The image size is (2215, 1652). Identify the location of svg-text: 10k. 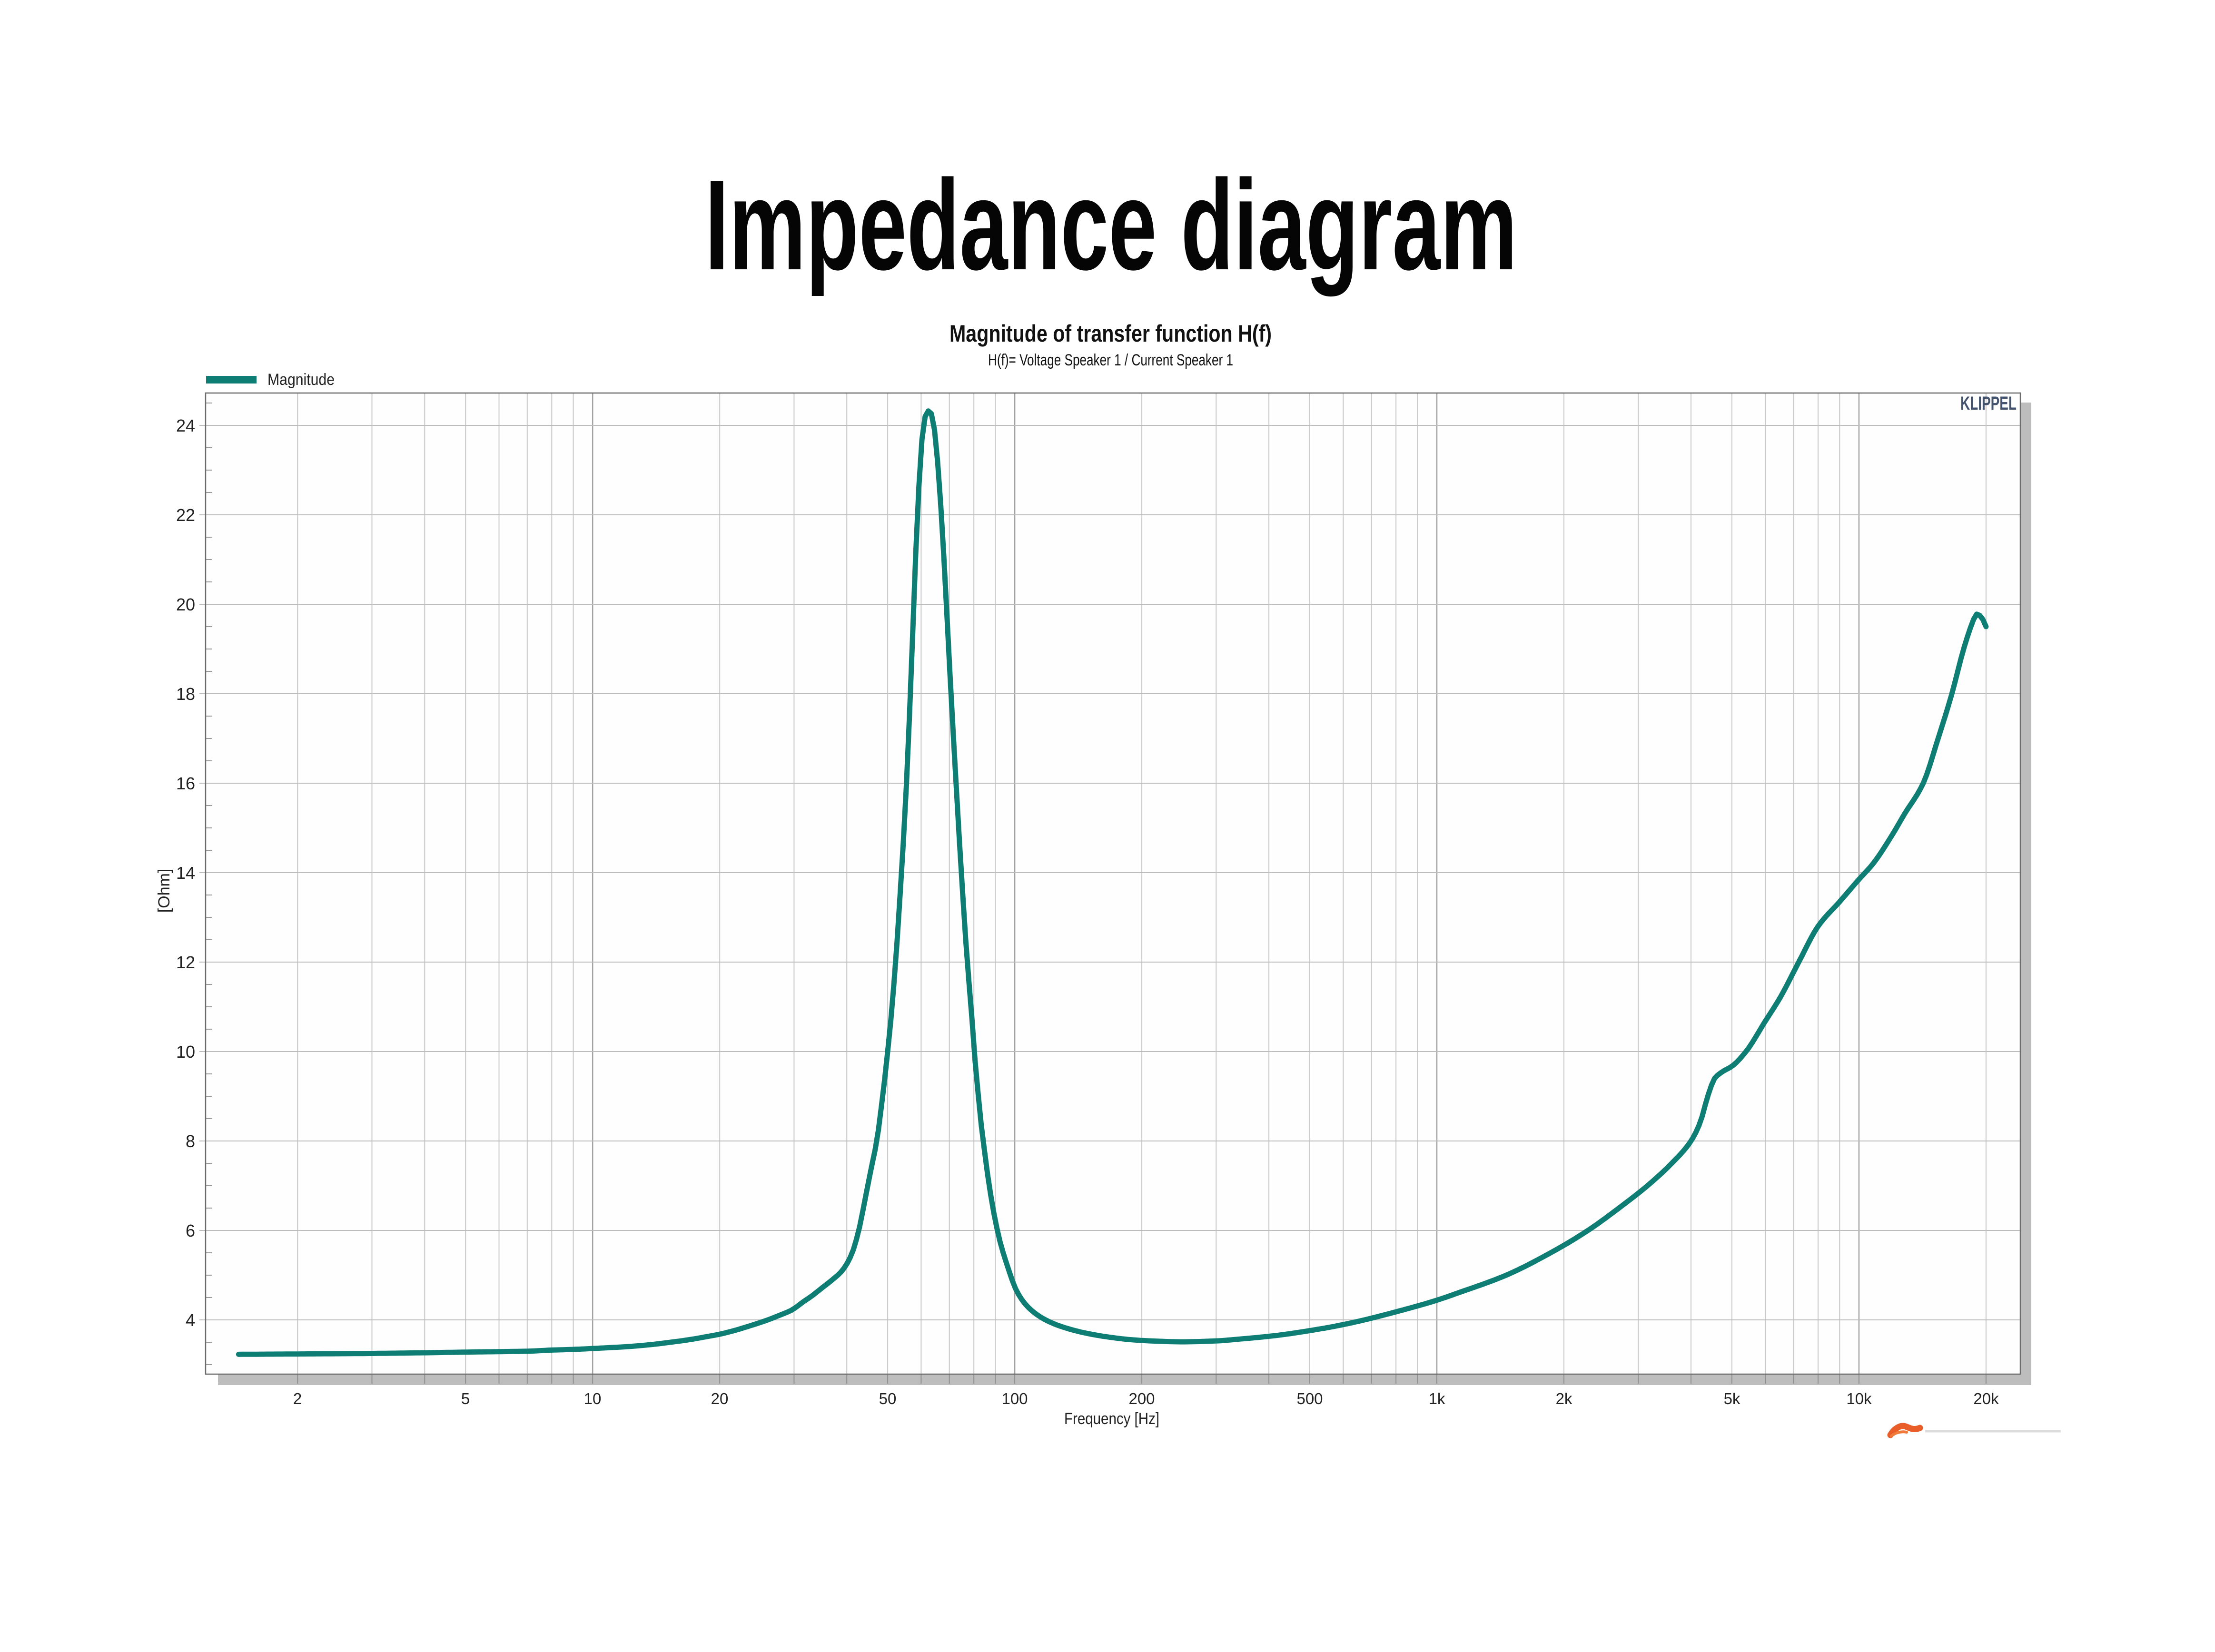
(1859, 1399).